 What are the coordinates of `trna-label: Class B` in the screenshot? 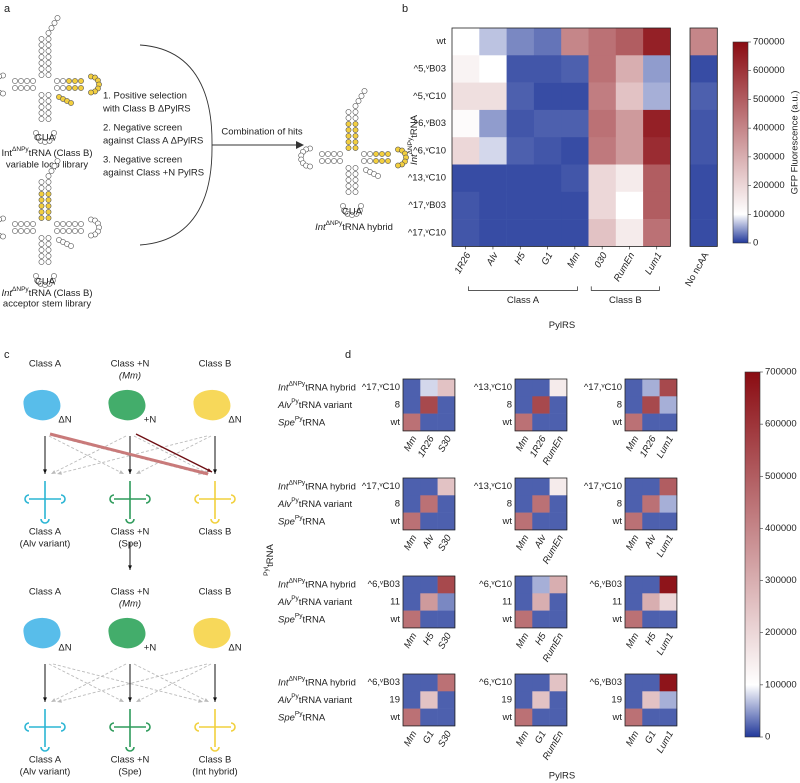 It's located at (215, 532).